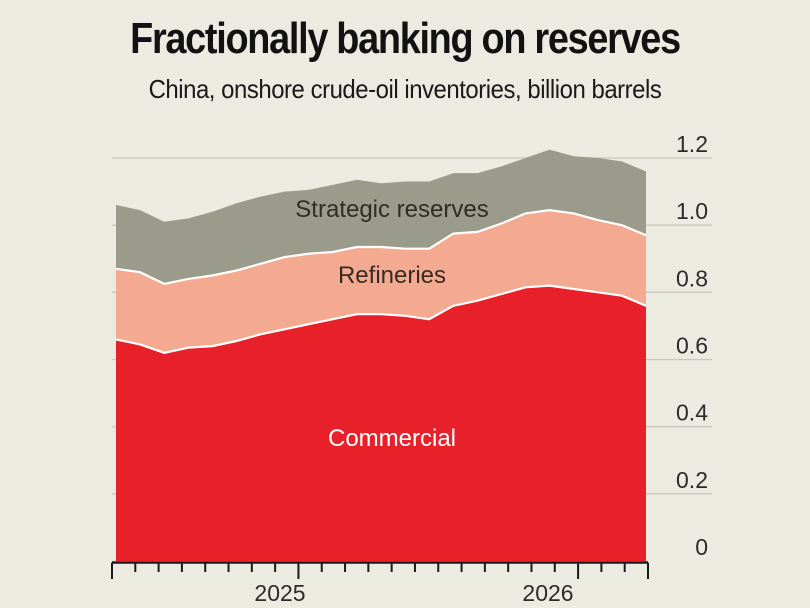 Image resolution: width=810 pixels, height=608 pixels. I want to click on x-tick-label: 2025, so click(279, 593).